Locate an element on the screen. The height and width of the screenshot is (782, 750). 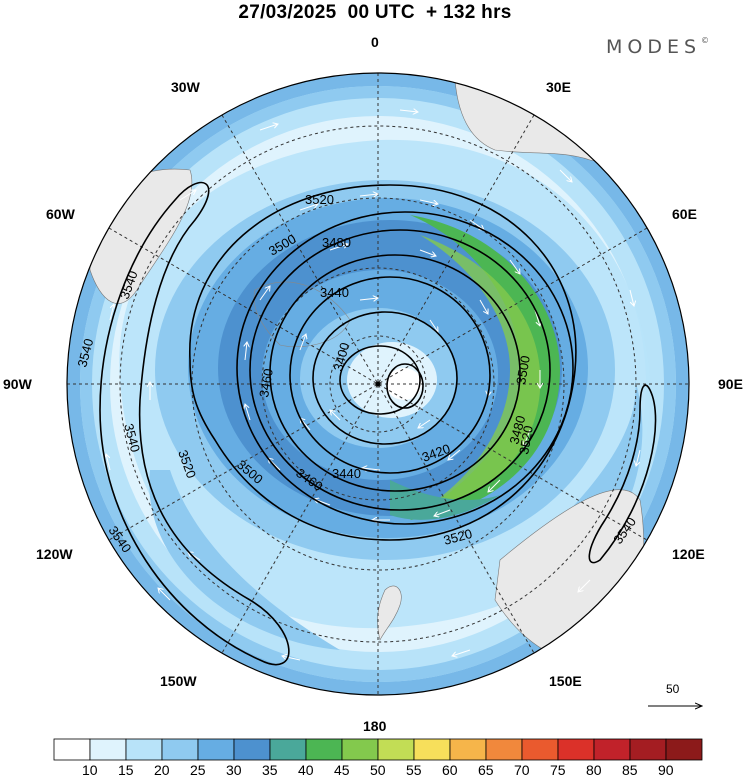
lon-label-0: 0 is located at coordinates (375, 42).